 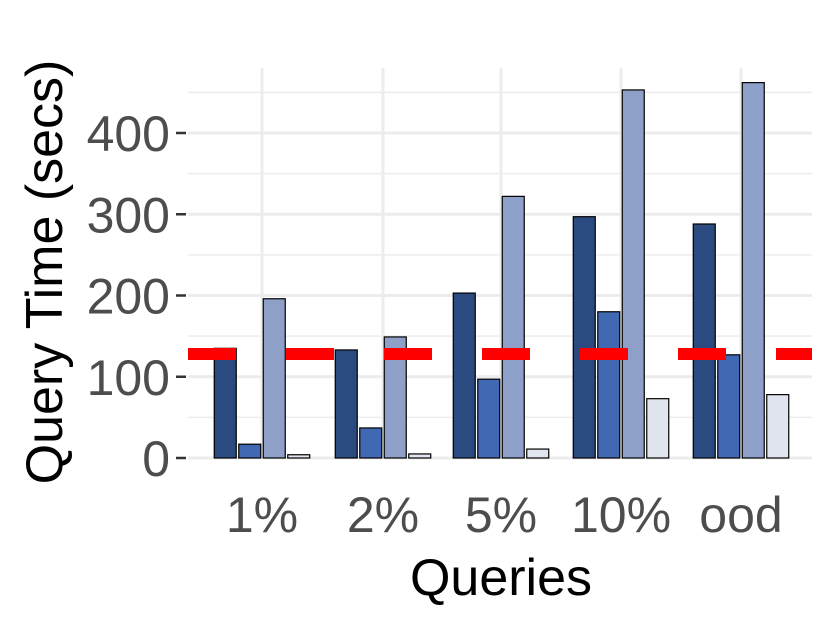 What do you see at coordinates (464, 375) in the screenshot?
I see `bar-5pct-s1` at bounding box center [464, 375].